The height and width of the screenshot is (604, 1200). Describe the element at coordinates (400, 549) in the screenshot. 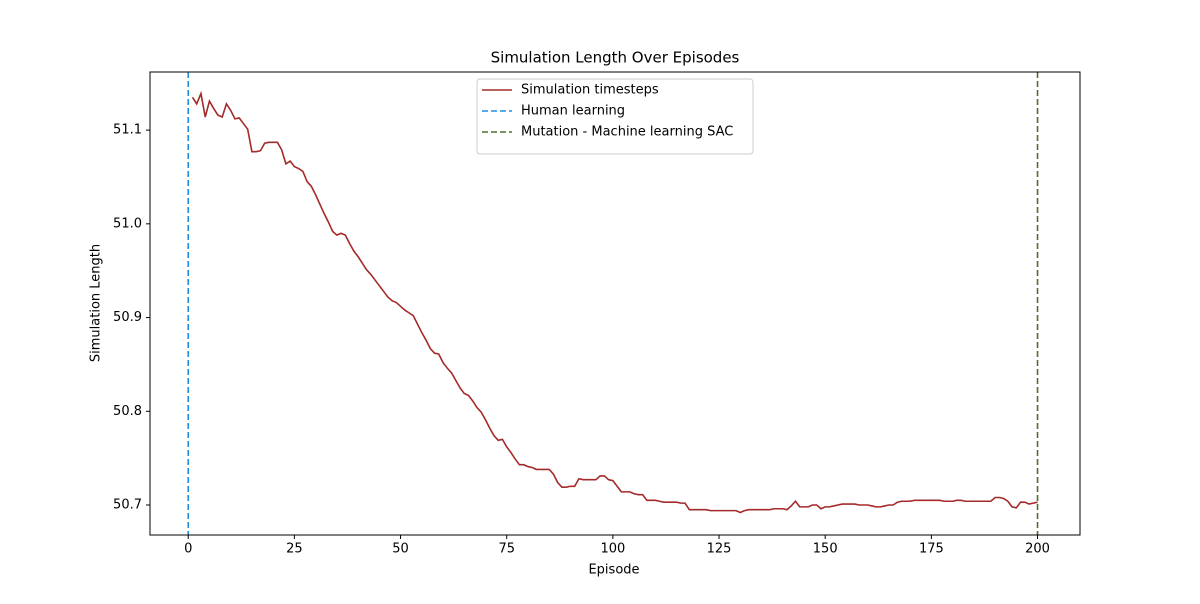

I see `x-tick-label: 50` at that location.